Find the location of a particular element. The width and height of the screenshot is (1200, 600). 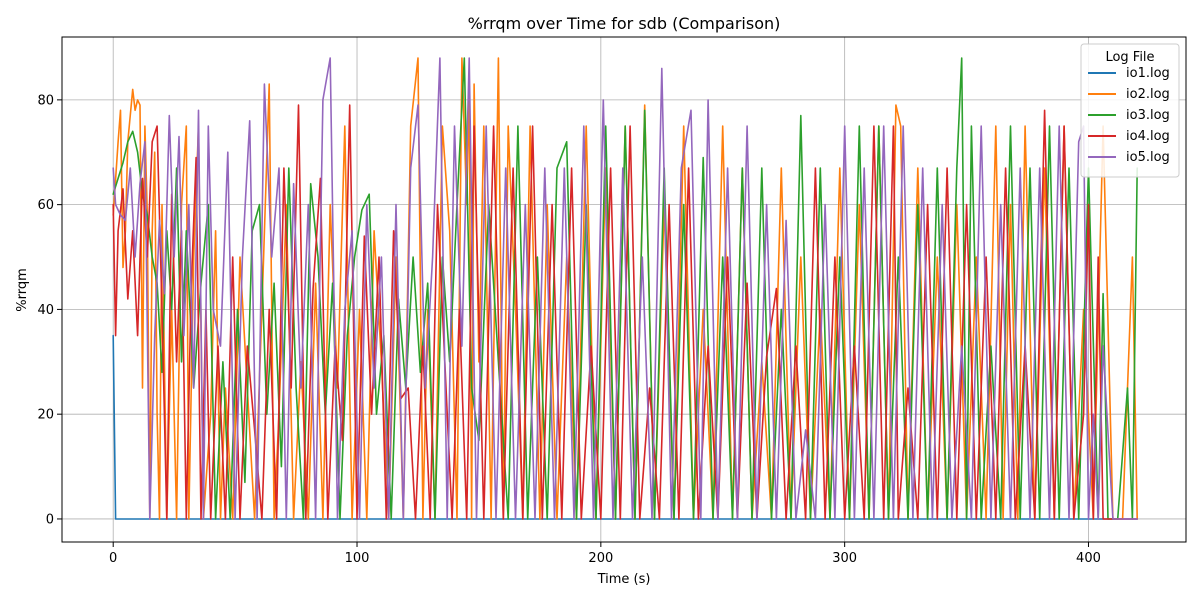

y-tick-label: 0 is located at coordinates (50, 519).